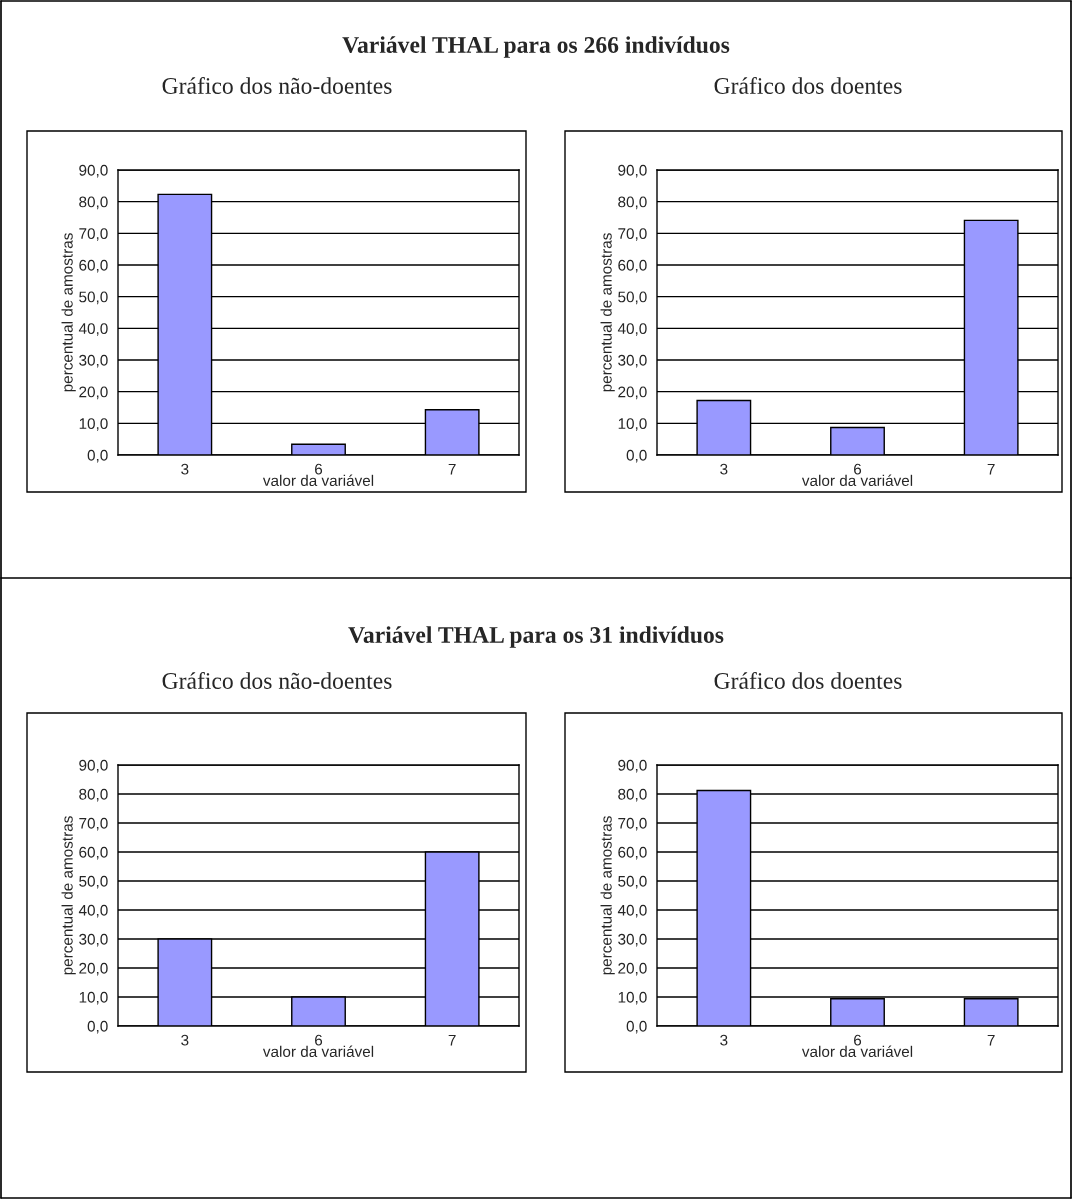 The width and height of the screenshot is (1072, 1200). Describe the element at coordinates (536, 47) in the screenshot. I see `chart-title: Variável THAL para os 266 indivíduos` at that location.